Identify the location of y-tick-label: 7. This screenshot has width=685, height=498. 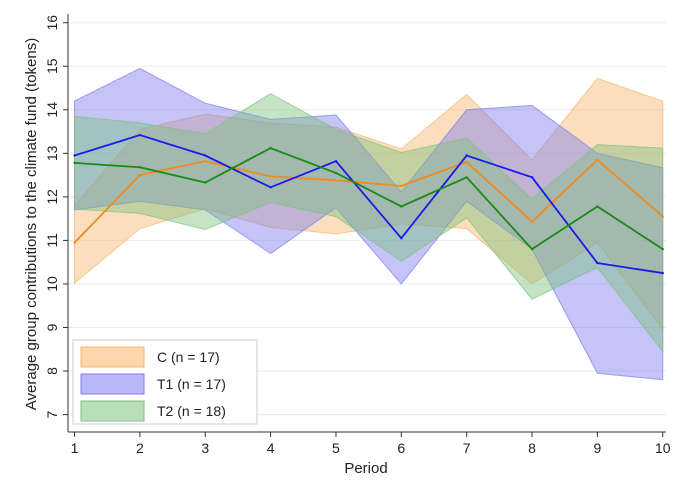
(52, 414).